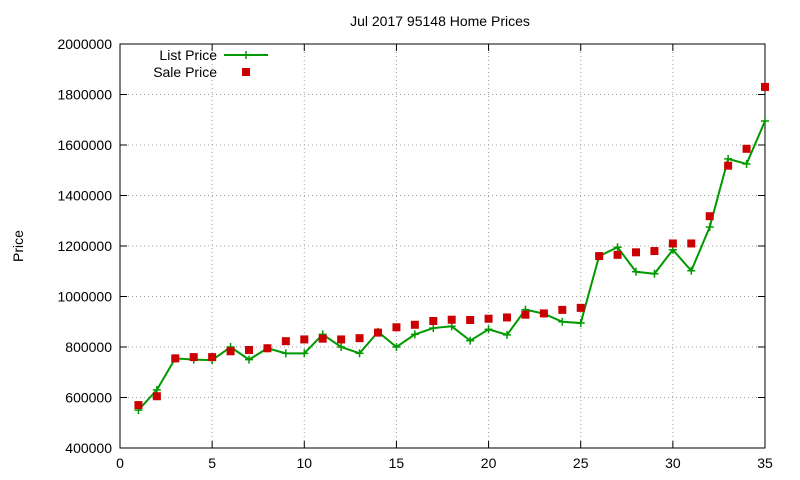 The height and width of the screenshot is (480, 800). Describe the element at coordinates (581, 463) in the screenshot. I see `x-tick-label: 25` at that location.